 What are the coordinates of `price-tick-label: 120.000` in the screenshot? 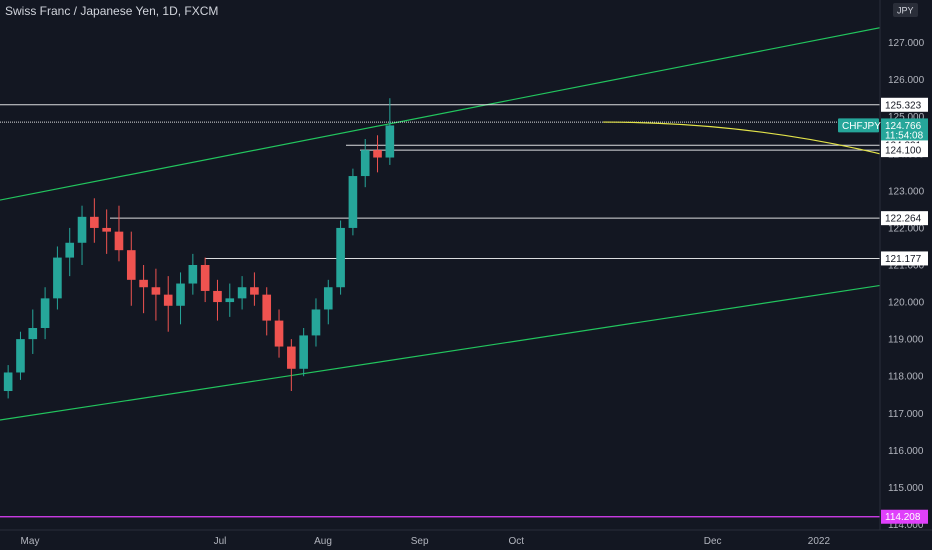 It's located at (906, 303).